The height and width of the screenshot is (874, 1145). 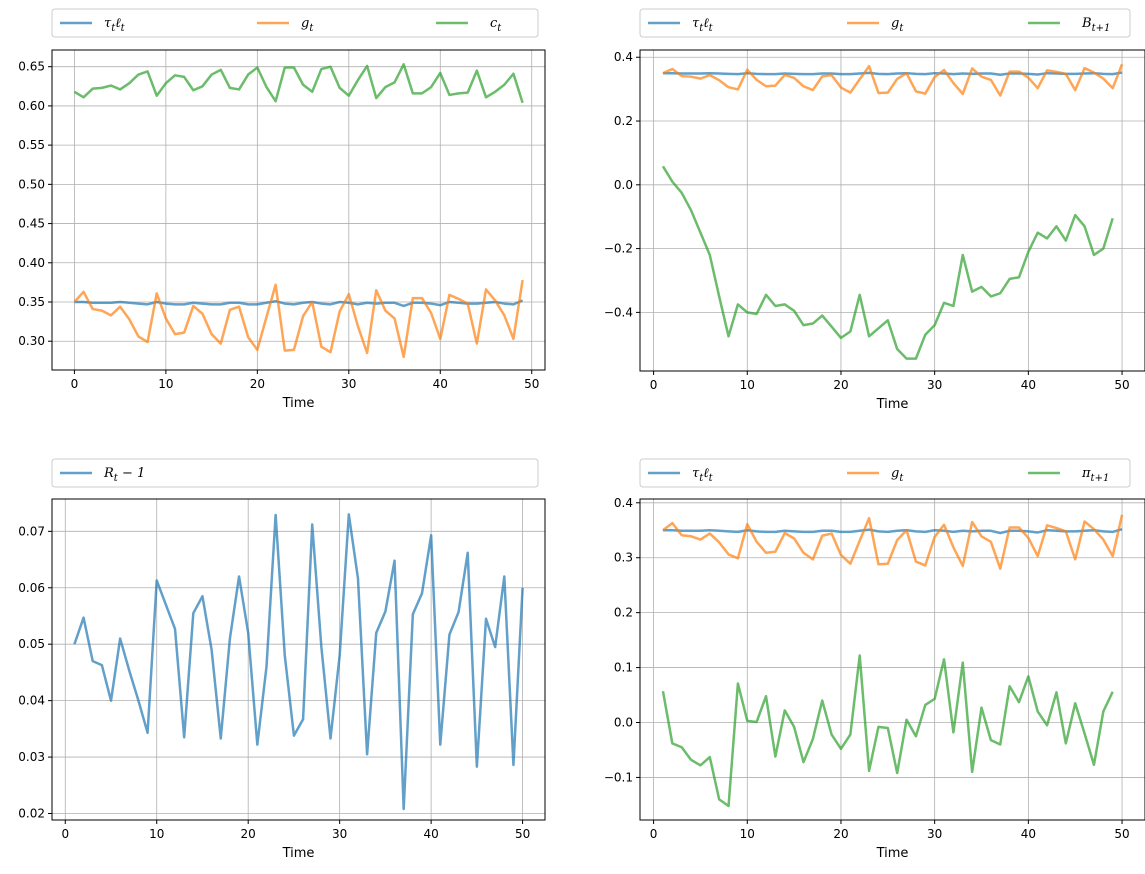 What do you see at coordinates (31, 67) in the screenshot?
I see `y-tick-label: 0.65` at bounding box center [31, 67].